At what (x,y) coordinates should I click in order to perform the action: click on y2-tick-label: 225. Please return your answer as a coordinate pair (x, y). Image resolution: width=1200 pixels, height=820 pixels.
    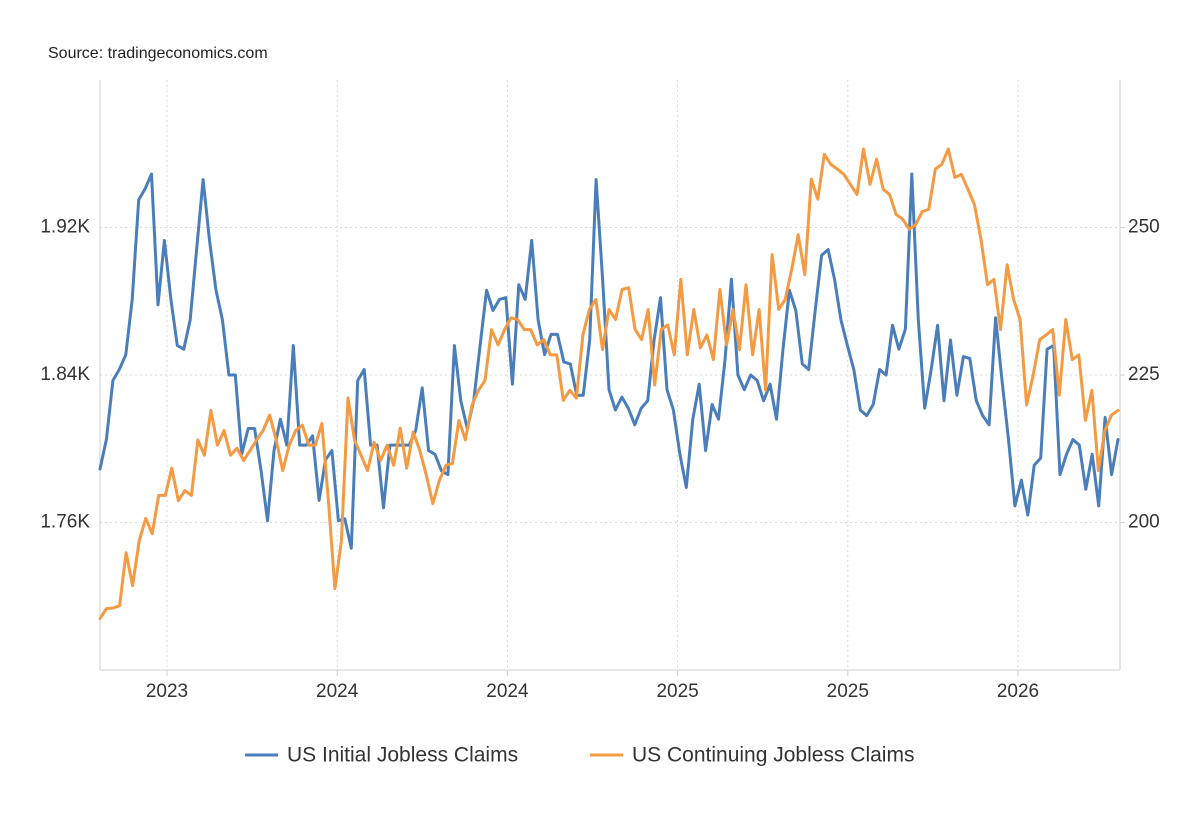
    Looking at the image, I should click on (1144, 374).